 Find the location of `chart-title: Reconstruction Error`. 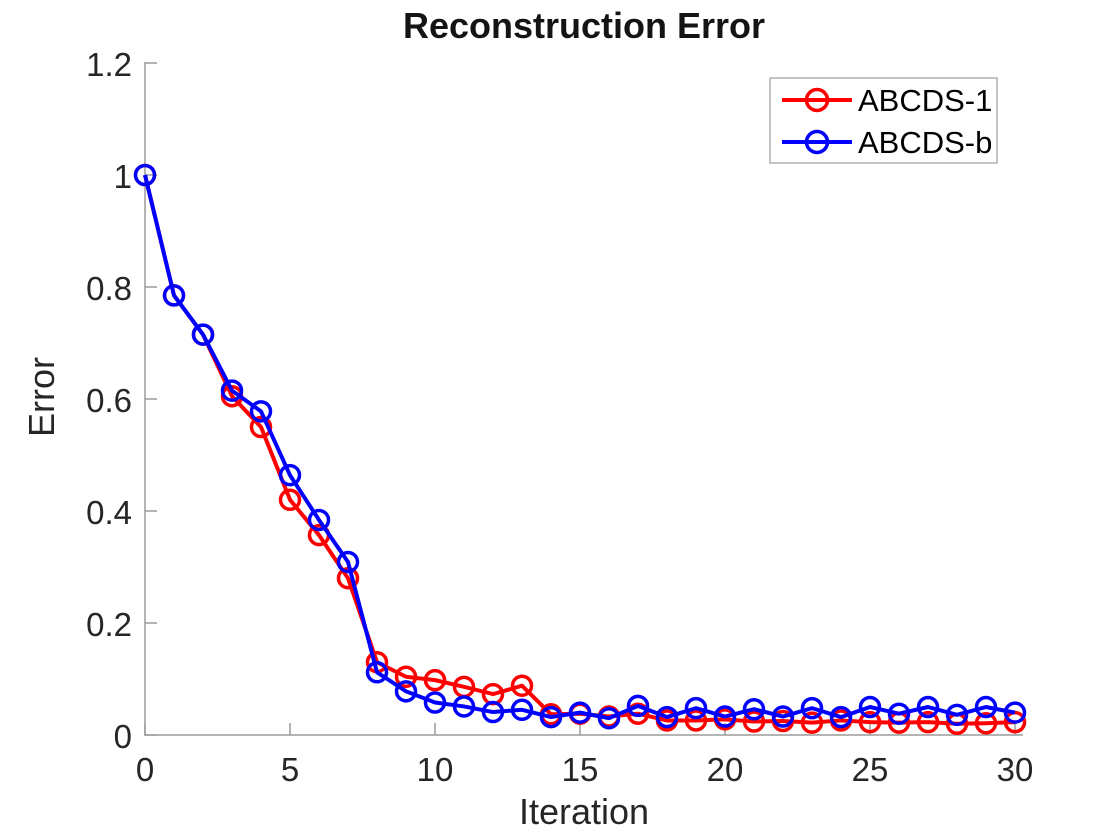

chart-title: Reconstruction Error is located at coordinates (584, 25).